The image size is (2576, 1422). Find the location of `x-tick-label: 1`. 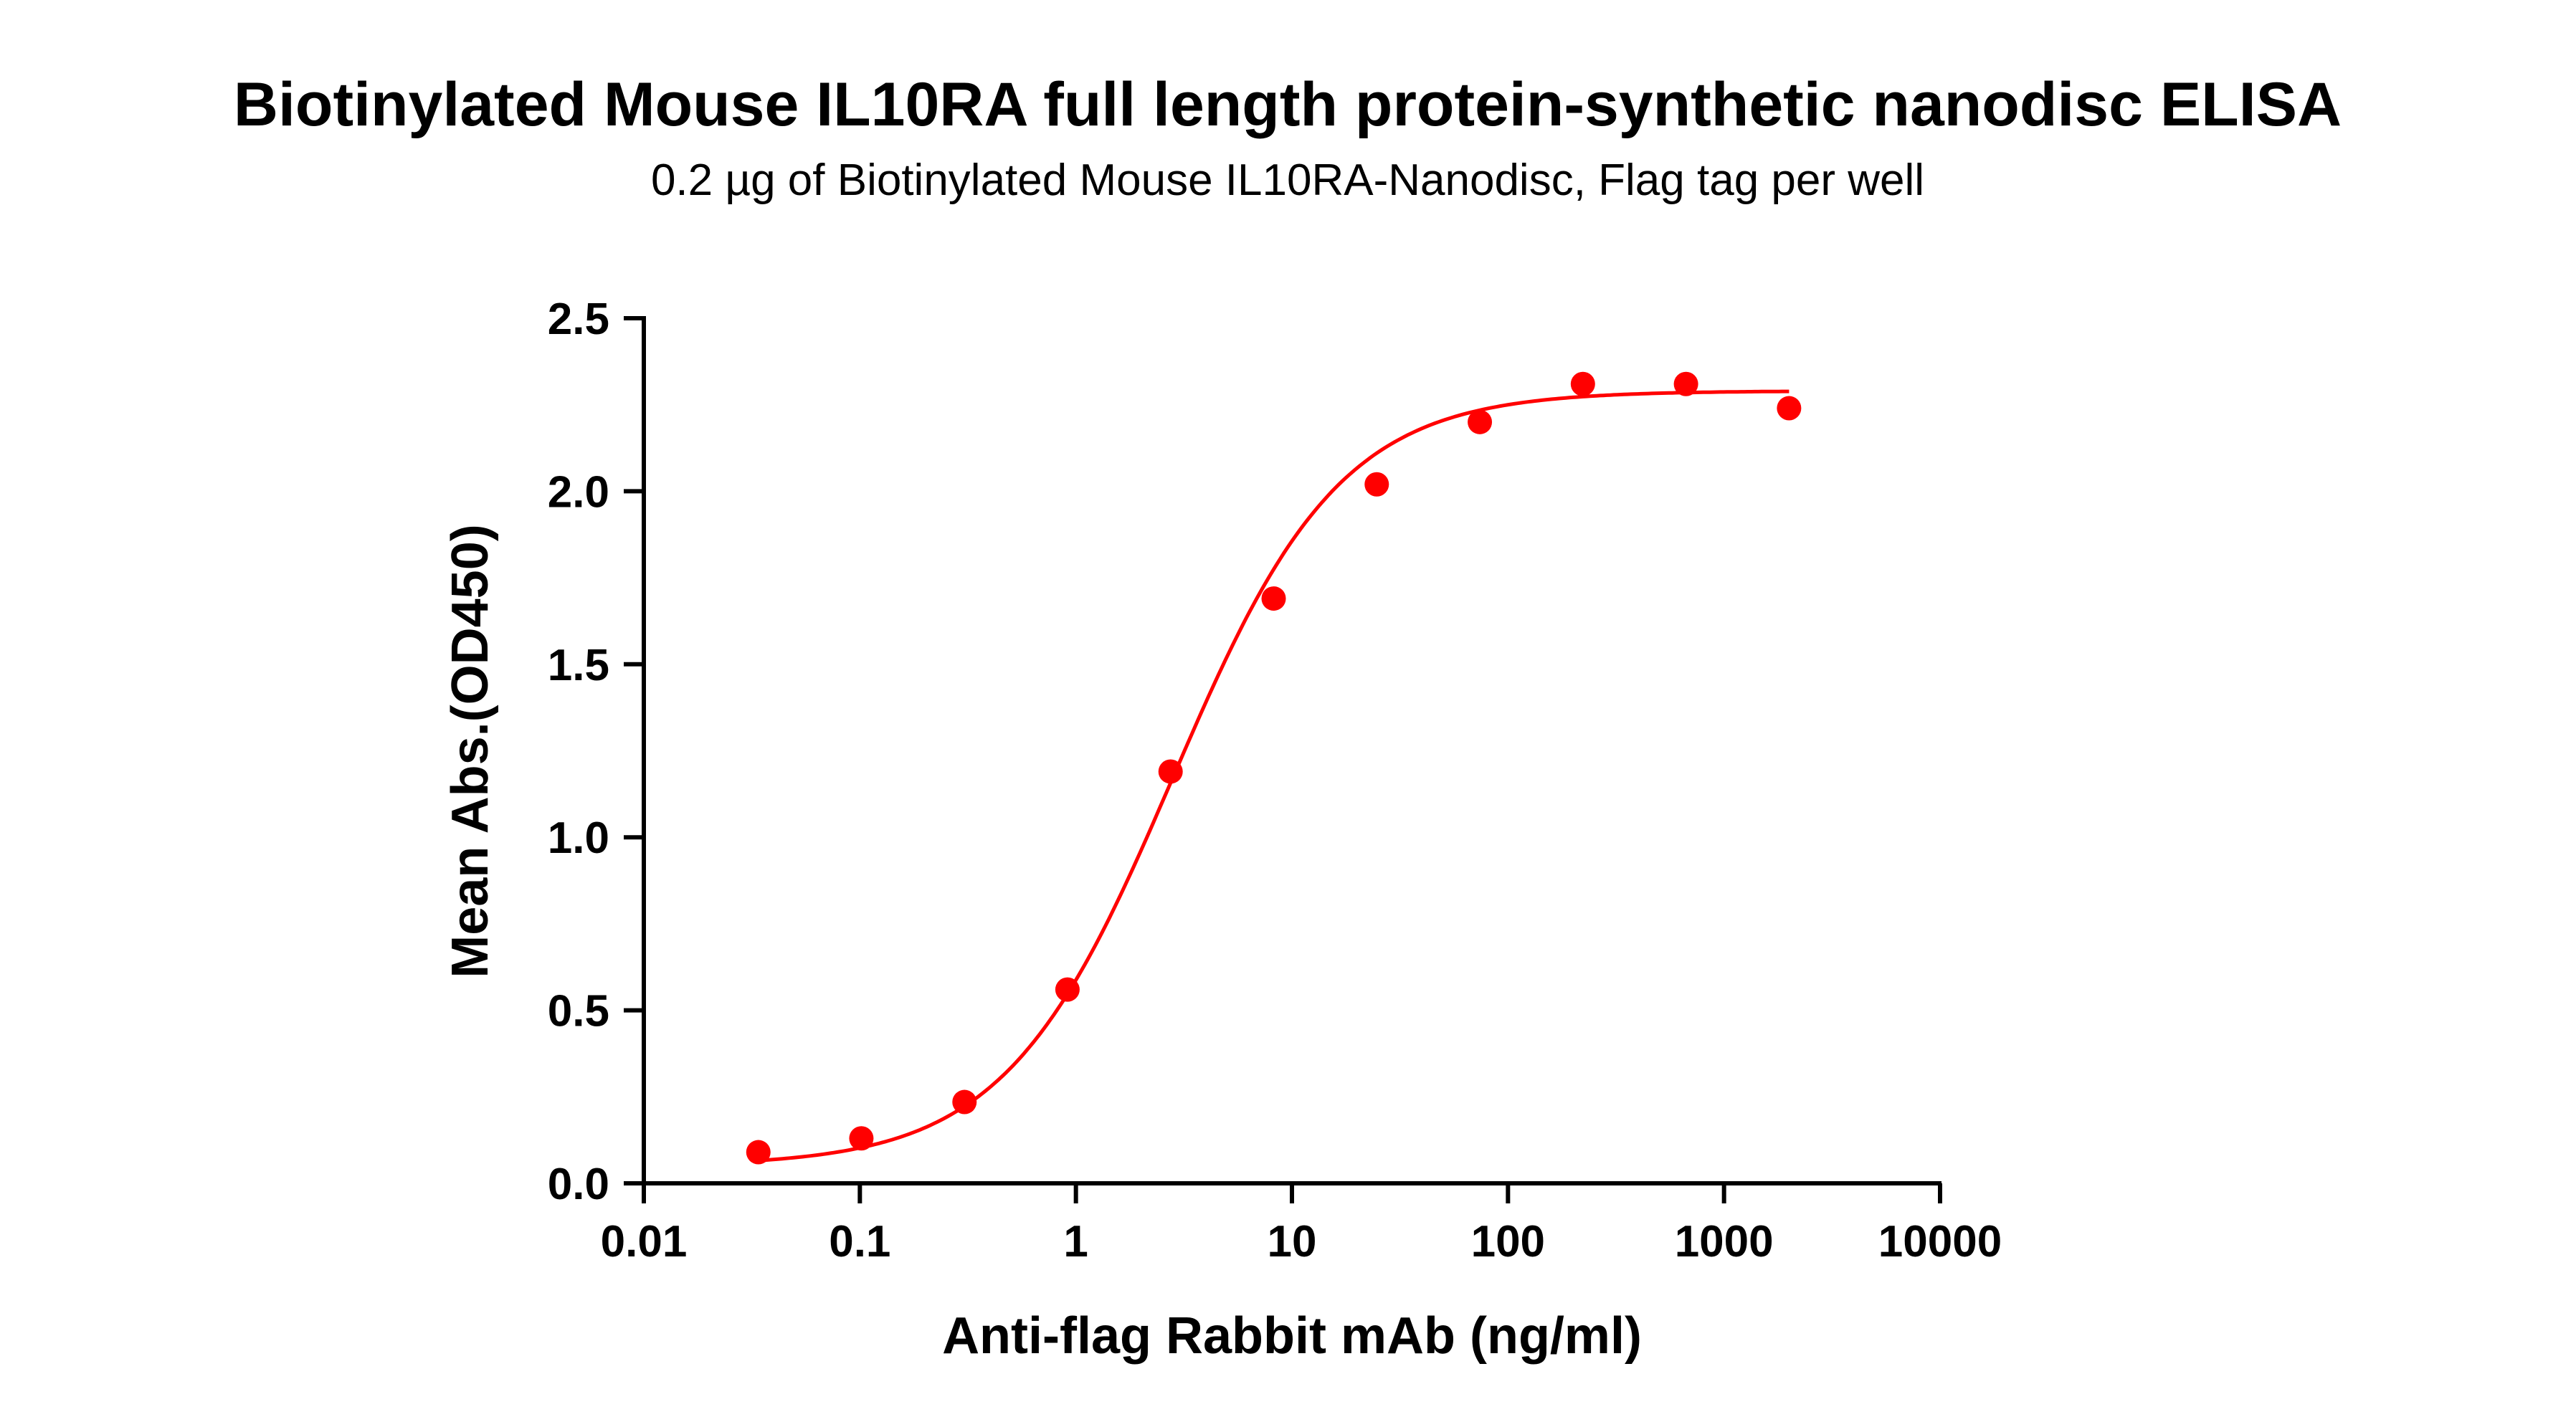

x-tick-label: 1 is located at coordinates (1075, 1241).